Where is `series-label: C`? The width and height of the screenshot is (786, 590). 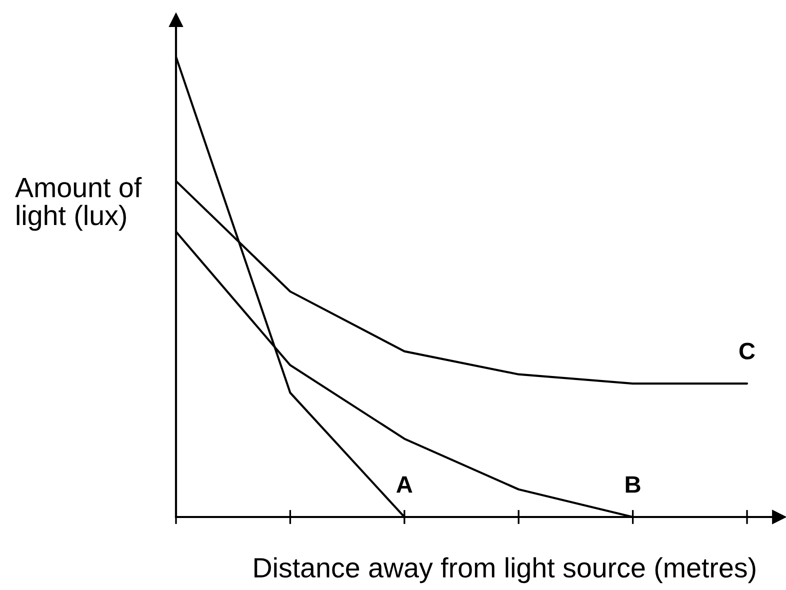 series-label: C is located at coordinates (747, 351).